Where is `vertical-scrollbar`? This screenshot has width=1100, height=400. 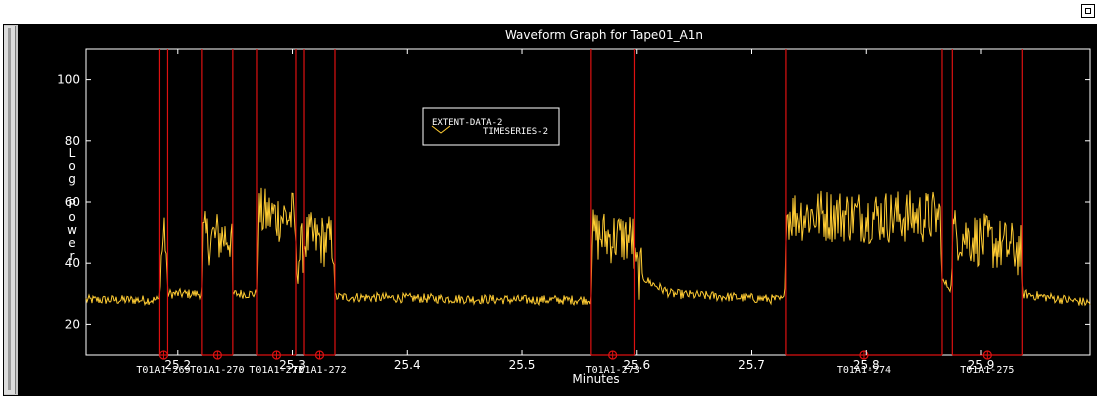
vertical-scrollbar is located at coordinates (10, 210).